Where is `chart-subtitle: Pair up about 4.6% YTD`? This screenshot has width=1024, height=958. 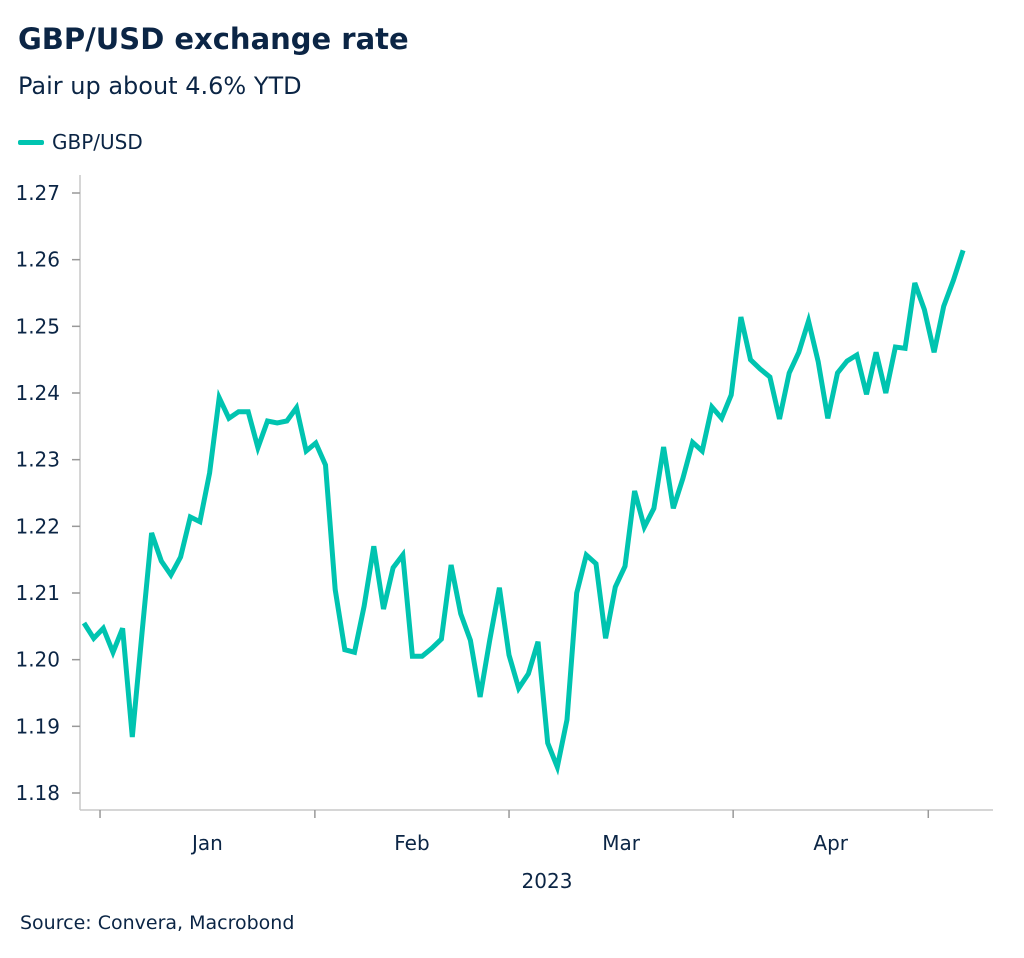
chart-subtitle: Pair up about 4.6% YTD is located at coordinates (160, 86).